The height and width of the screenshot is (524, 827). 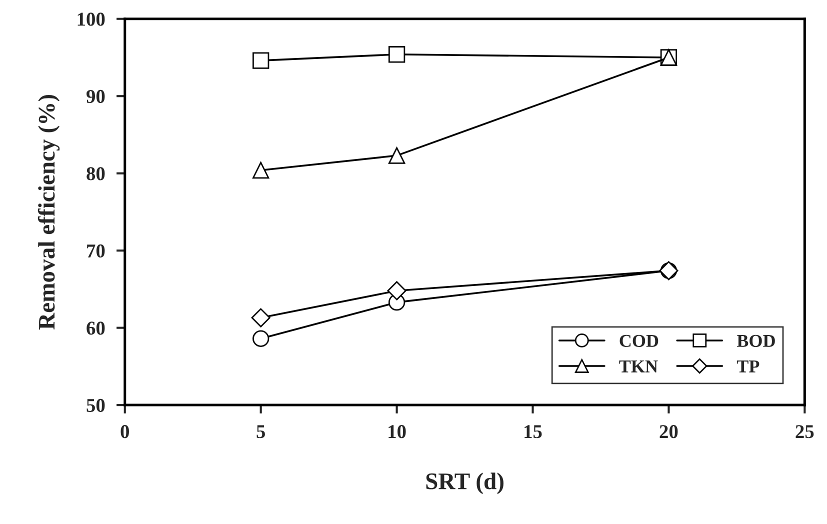 I want to click on x-tick-label: 25, so click(x=805, y=431).